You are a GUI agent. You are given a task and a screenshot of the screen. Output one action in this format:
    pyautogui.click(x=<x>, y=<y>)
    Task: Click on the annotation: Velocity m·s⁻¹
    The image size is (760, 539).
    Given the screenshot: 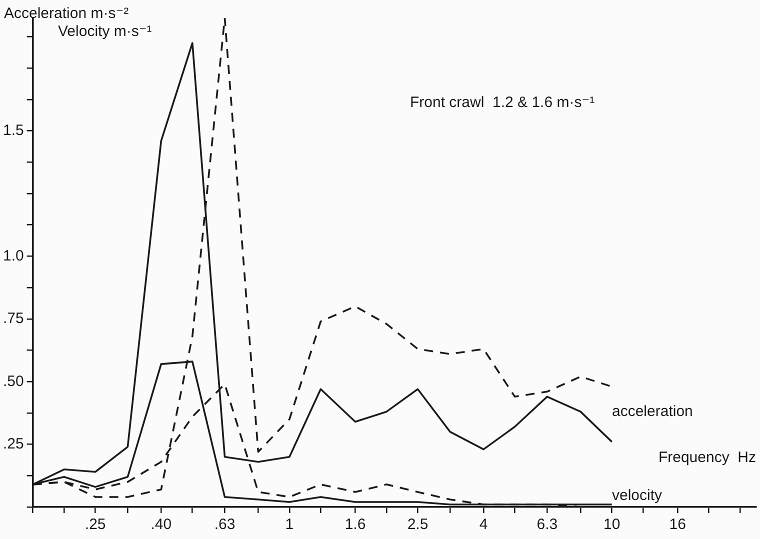 What is the action you would take?
    pyautogui.click(x=105, y=31)
    